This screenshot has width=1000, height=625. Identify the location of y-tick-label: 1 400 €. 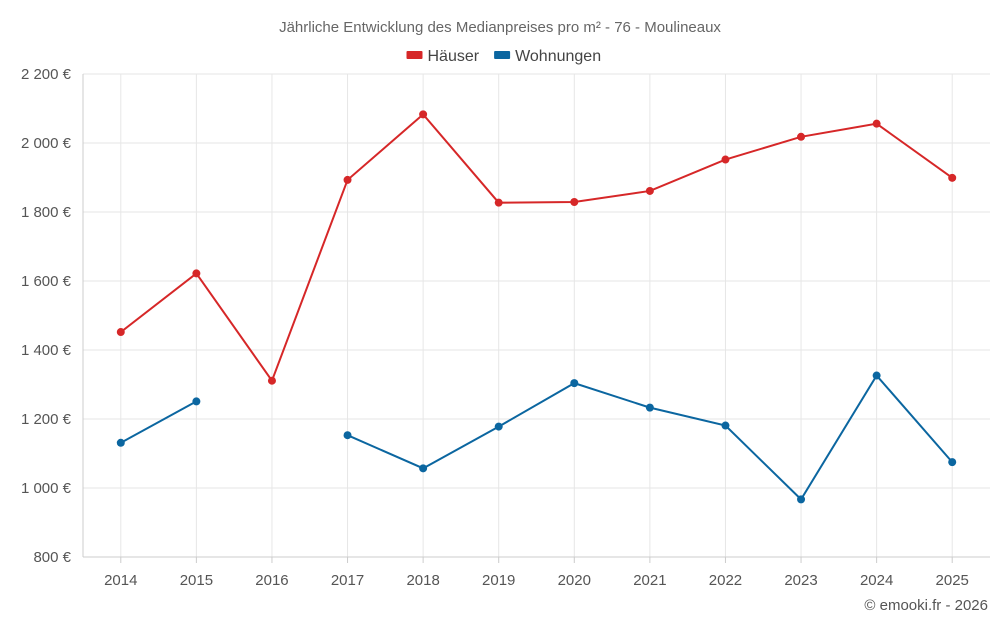
(46, 350).